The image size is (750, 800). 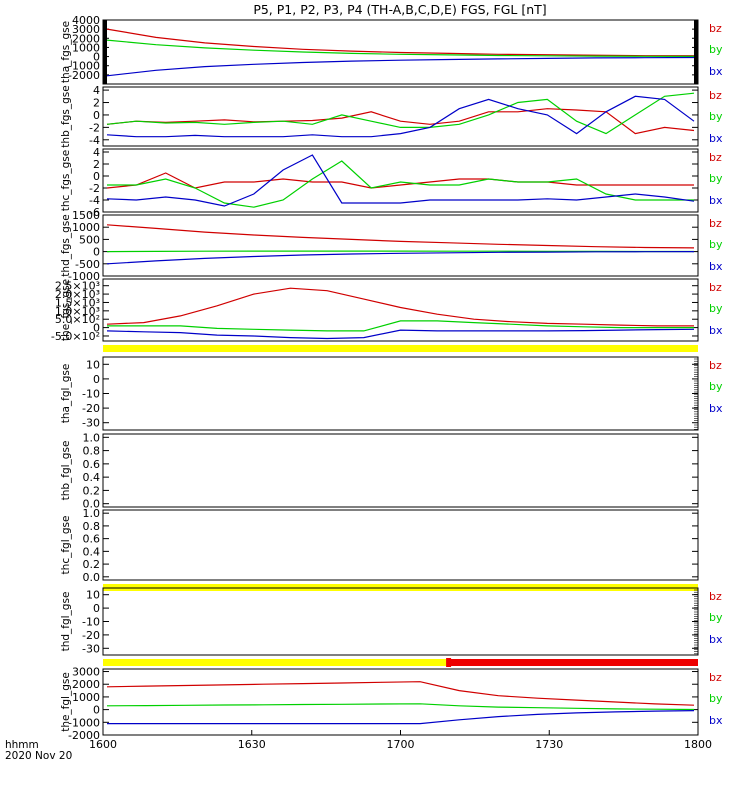 I want to click on ytick-label: -2, so click(x=94, y=127).